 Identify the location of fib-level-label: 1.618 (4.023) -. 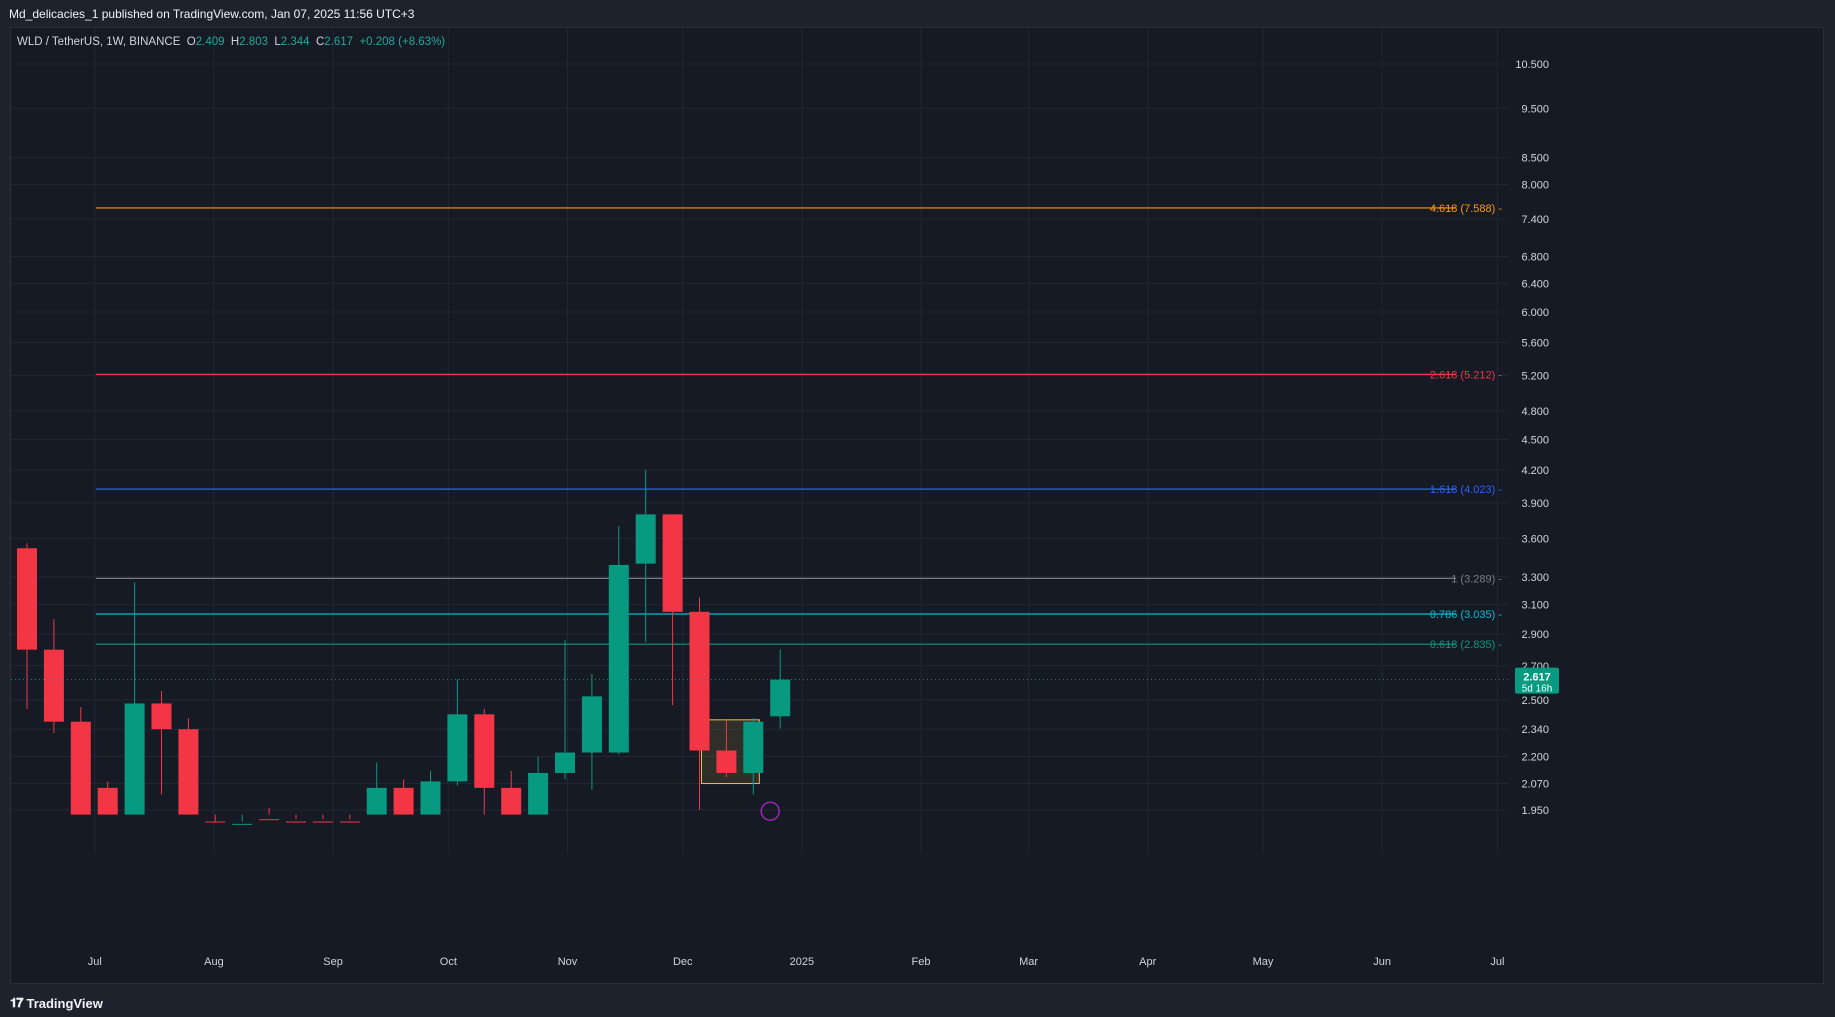
(1466, 490).